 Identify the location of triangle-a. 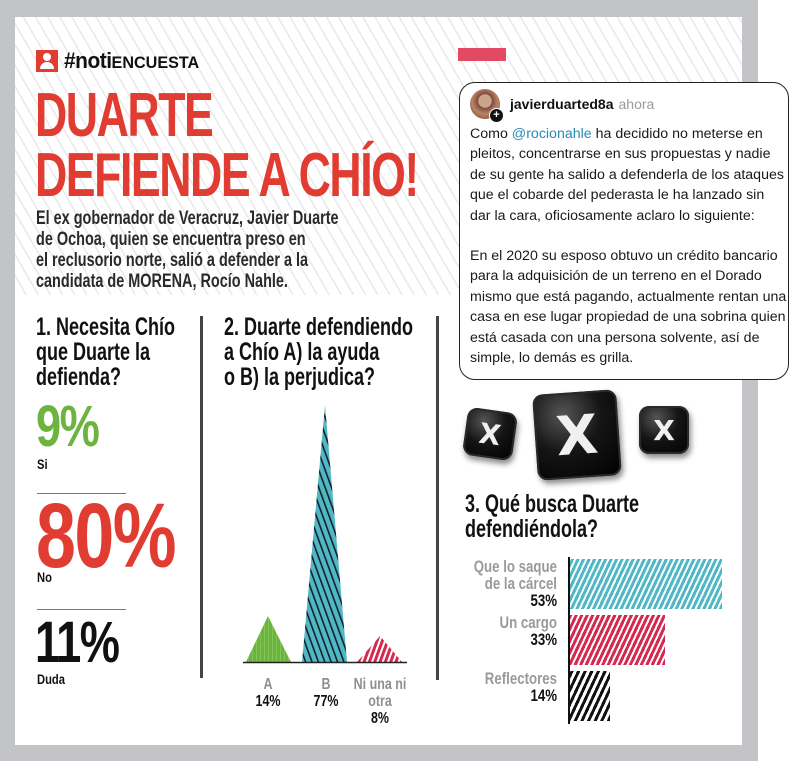
(268, 639).